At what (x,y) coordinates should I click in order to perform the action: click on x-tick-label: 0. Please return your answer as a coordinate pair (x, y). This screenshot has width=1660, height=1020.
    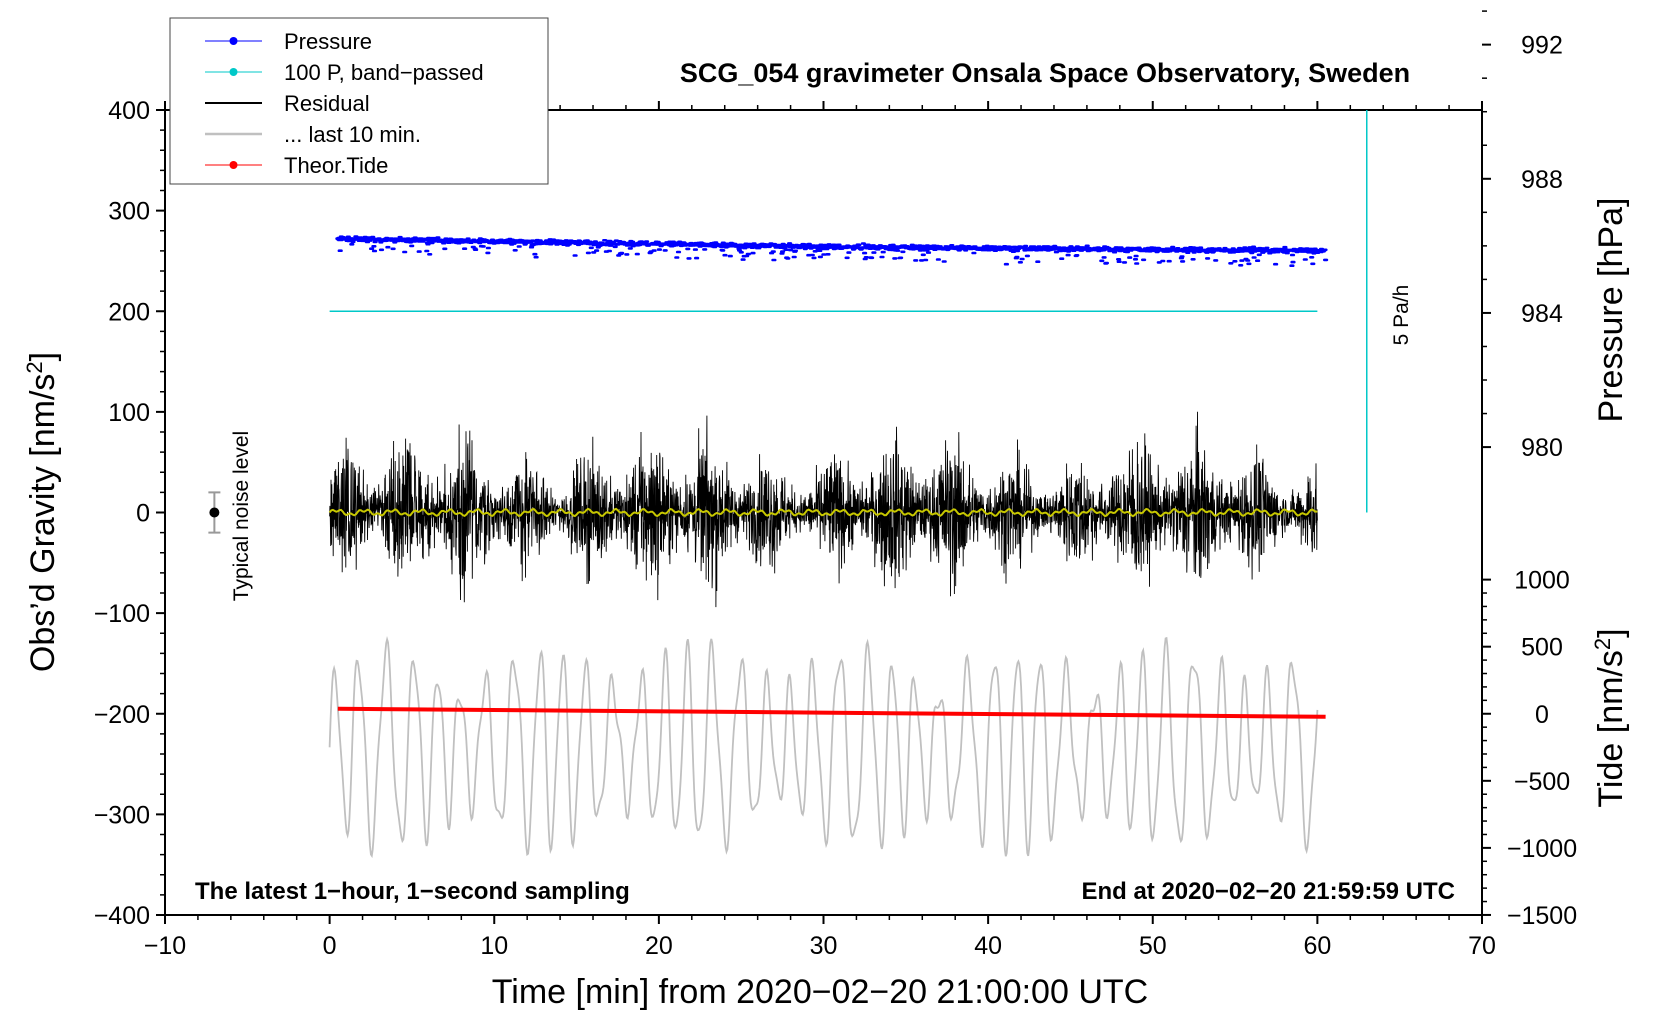
    Looking at the image, I should click on (330, 946).